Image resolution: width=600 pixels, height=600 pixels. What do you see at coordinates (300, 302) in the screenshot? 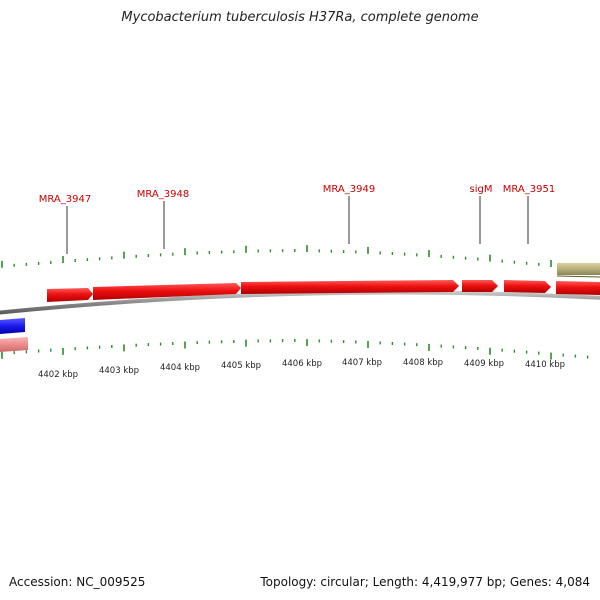
I see `genome-backbone` at bounding box center [300, 302].